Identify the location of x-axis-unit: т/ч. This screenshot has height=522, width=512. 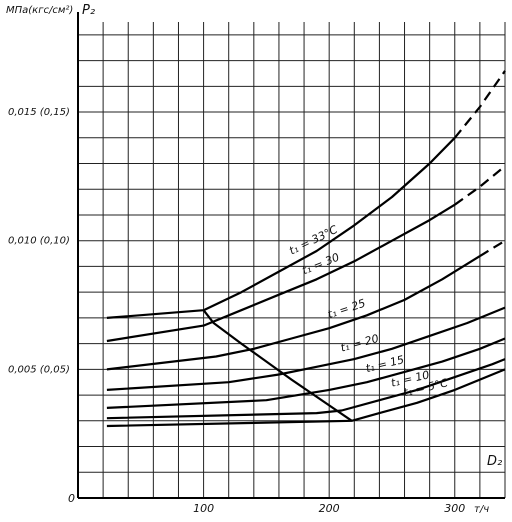
(481, 509).